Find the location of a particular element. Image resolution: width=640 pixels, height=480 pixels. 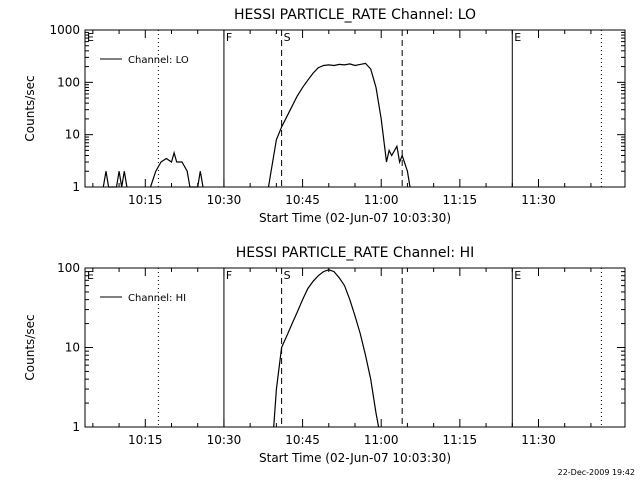

legend-label: Channel: HI is located at coordinates (157, 298).